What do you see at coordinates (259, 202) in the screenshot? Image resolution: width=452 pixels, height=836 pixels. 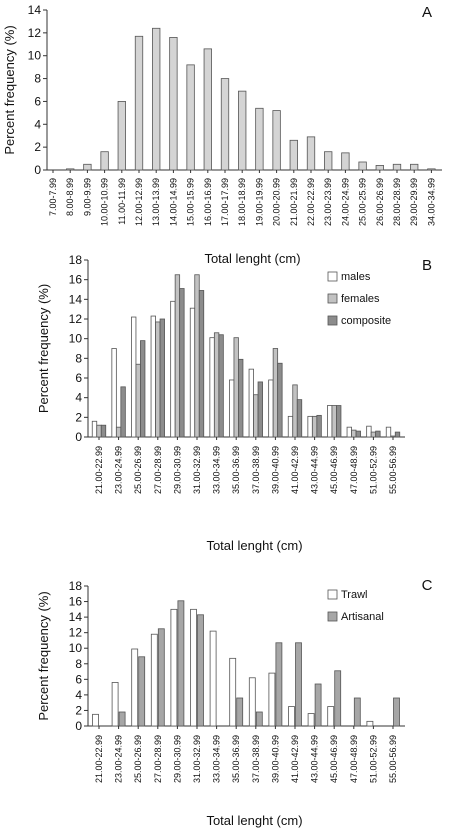 I see `x-tick-label: 19.00-19.99` at bounding box center [259, 202].